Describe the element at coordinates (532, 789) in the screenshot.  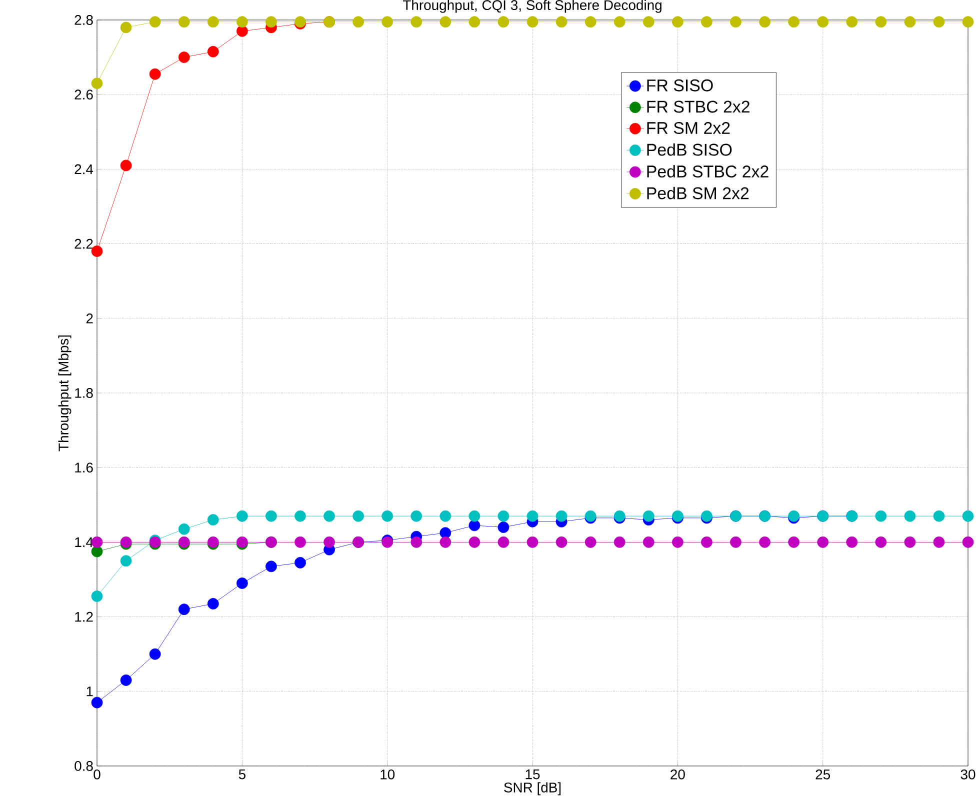
I see `x-axis-title: SNR [dB]` at that location.